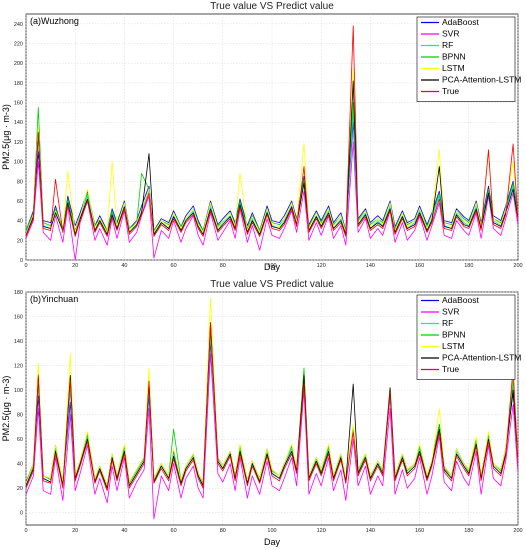  I want to click on y-tick-label: 240, so click(18, 25).